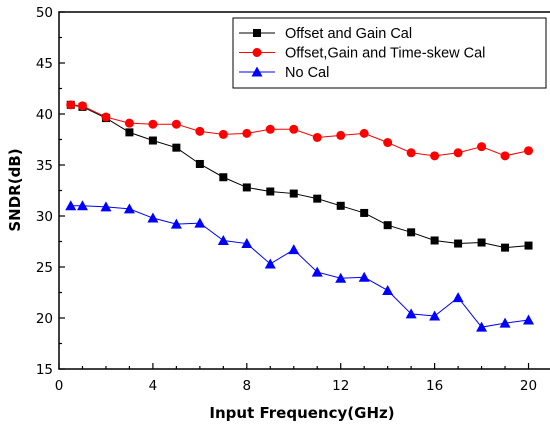  I want to click on y-axis: 15 20 25 30 35 40 45 50, so click(50, 191).